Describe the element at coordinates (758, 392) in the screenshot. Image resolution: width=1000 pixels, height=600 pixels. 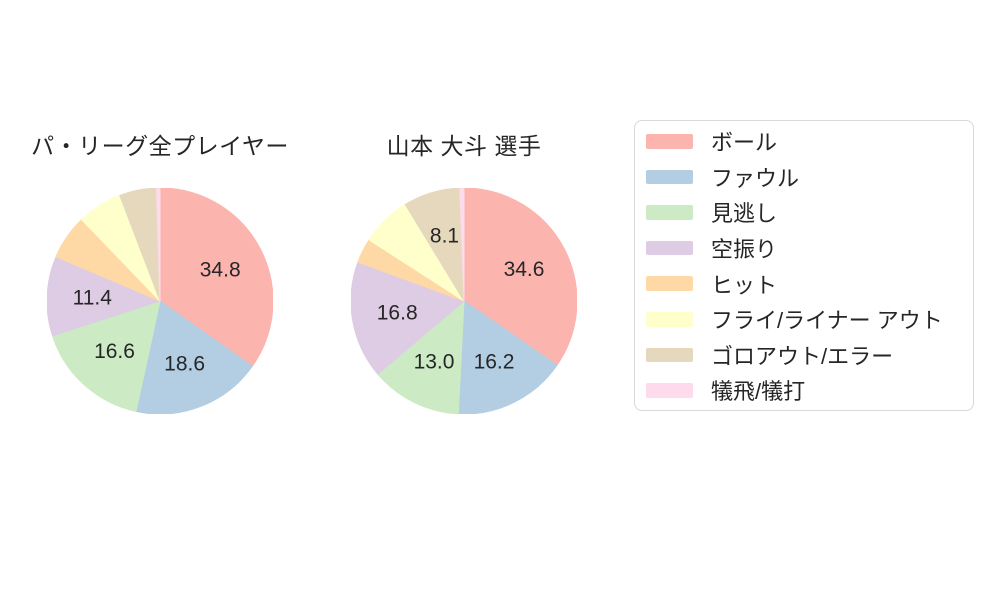
I see `legend-label-sac-fly-bunt: 犠飛/犠打` at that location.